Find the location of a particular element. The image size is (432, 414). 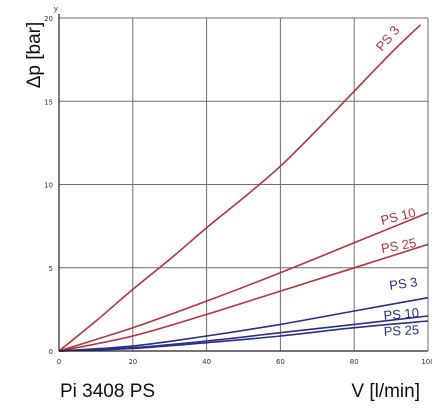

y-axis-letter: y is located at coordinates (56, 9).